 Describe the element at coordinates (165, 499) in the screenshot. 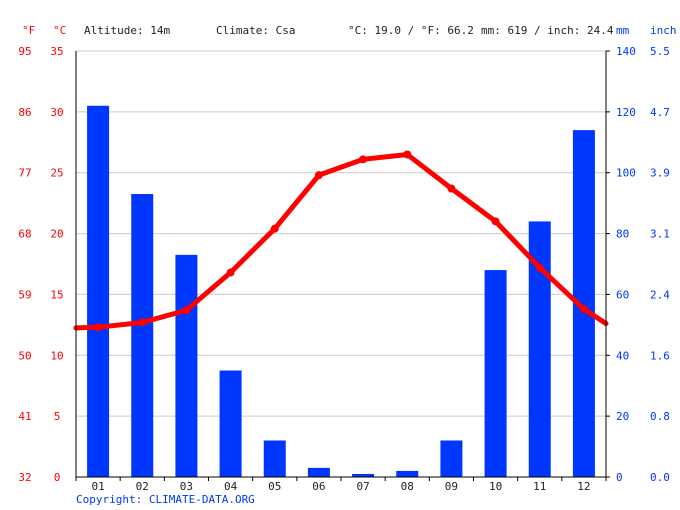

I see `copyright-label: Copyright: CLIMATE-DATA.ORG` at that location.